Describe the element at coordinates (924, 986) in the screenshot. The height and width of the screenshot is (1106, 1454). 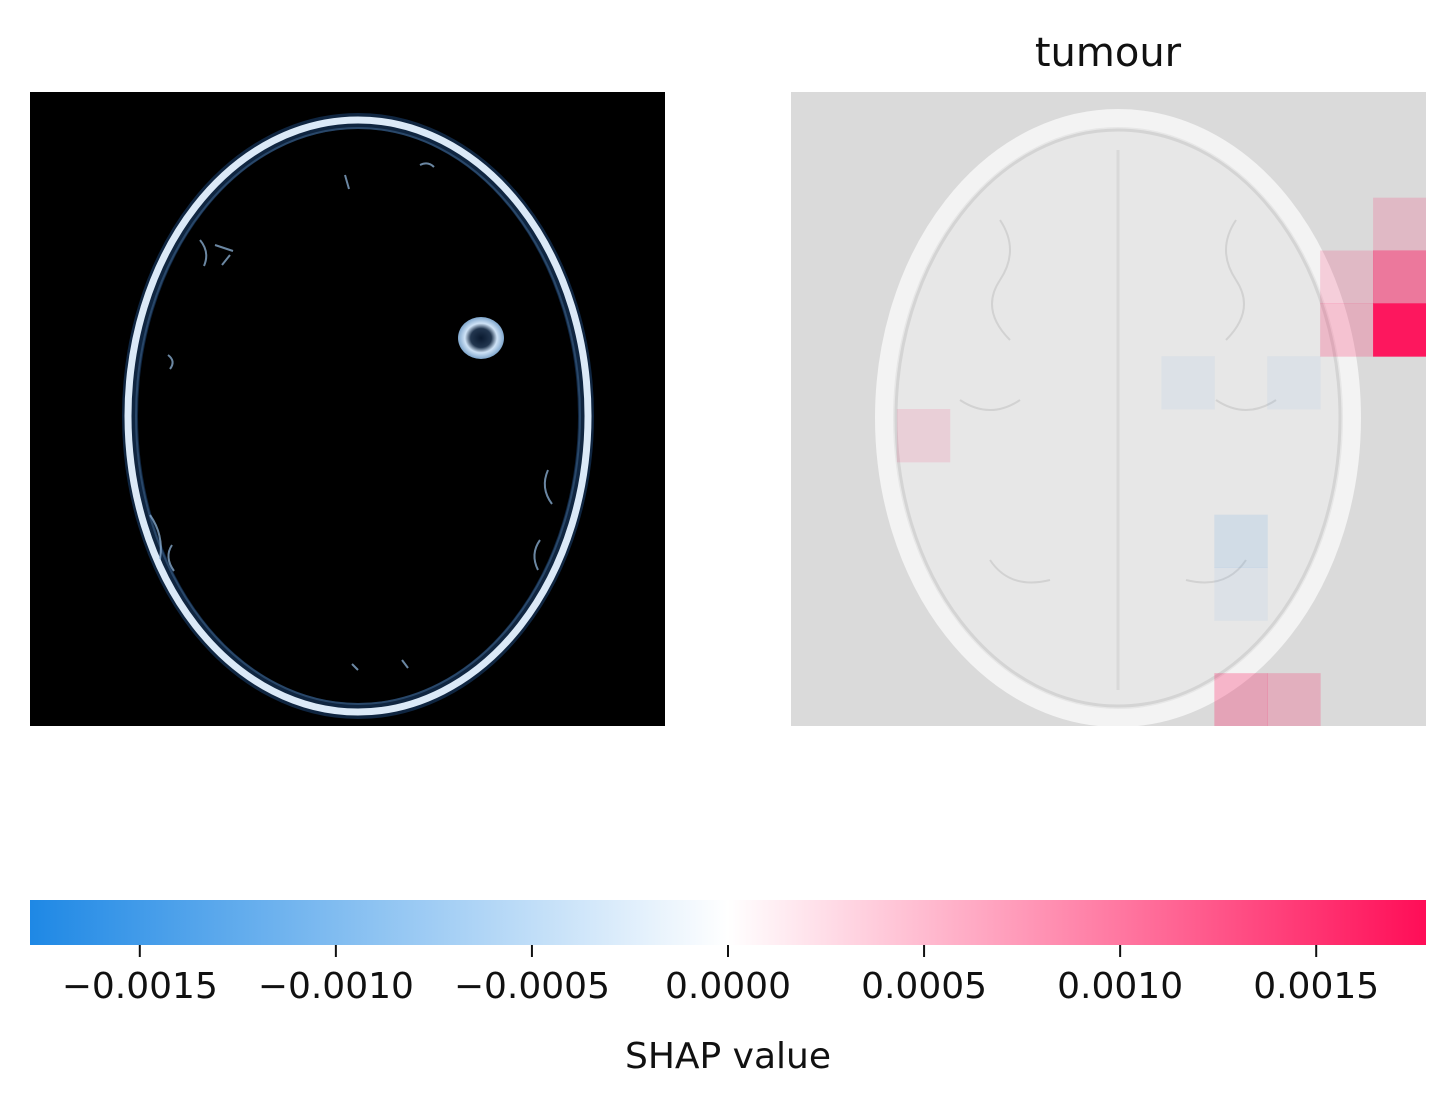
I see `colorbar-tick-label: 0.0005` at that location.